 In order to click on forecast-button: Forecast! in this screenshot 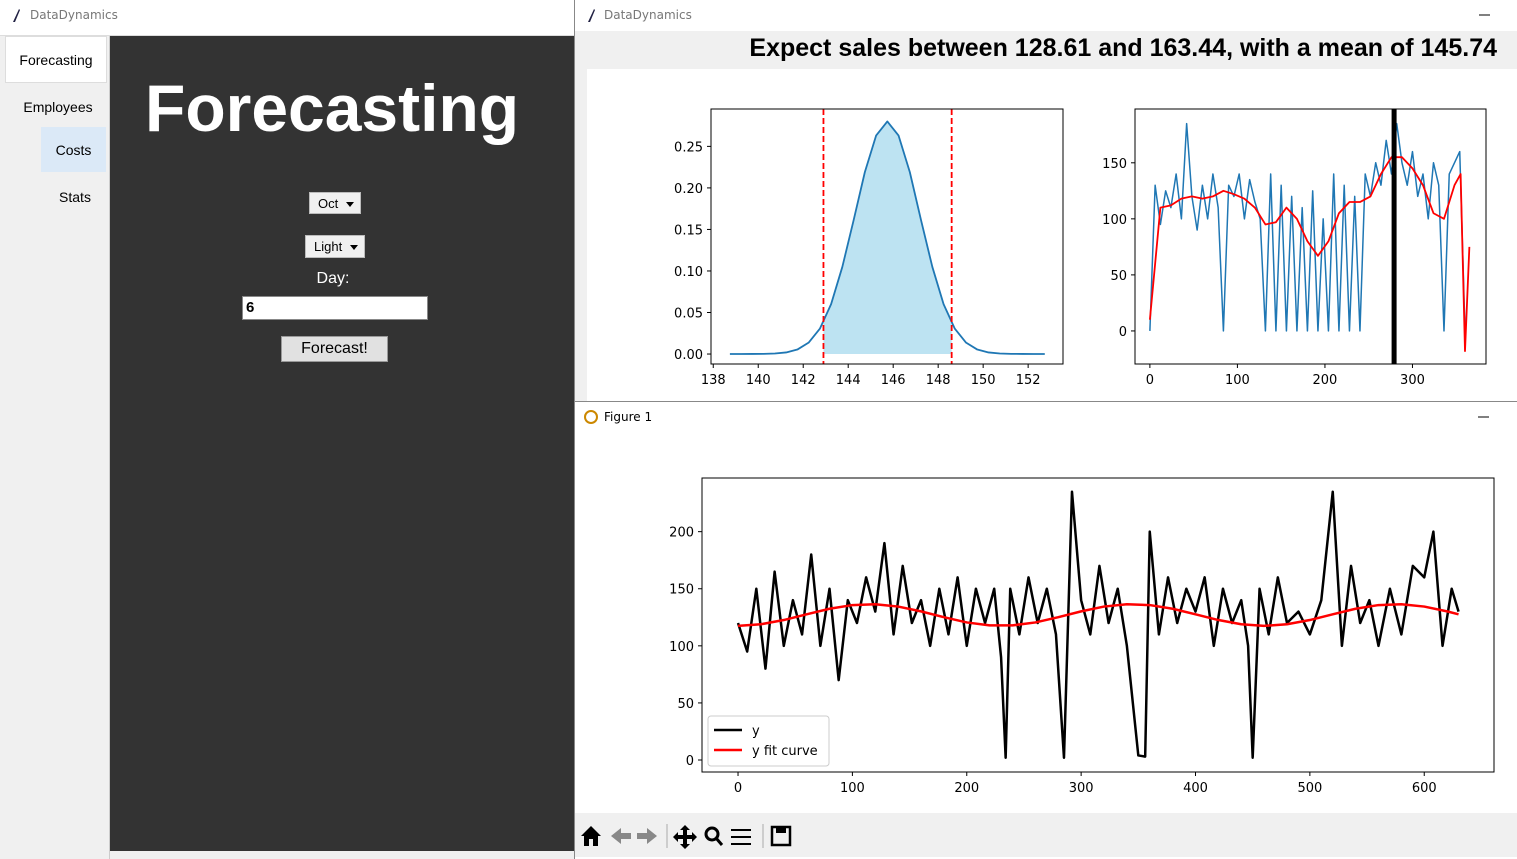, I will do `click(334, 349)`.